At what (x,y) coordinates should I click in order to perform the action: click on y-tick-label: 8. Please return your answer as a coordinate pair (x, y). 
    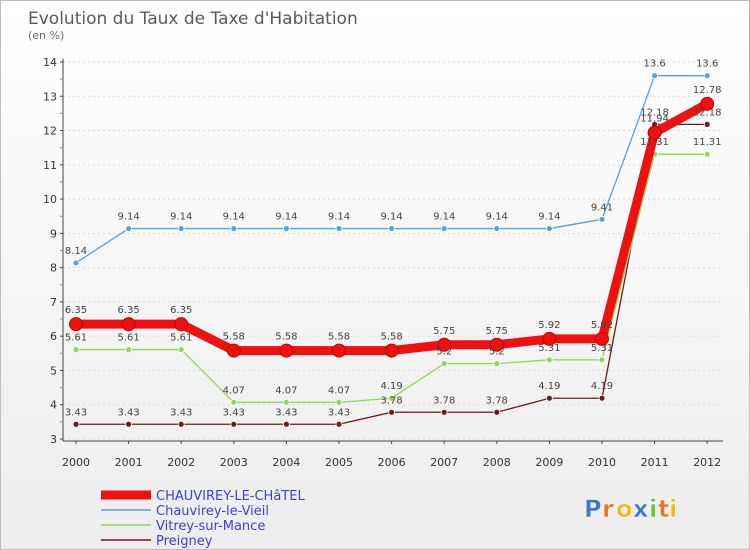
    Looking at the image, I should click on (53, 268).